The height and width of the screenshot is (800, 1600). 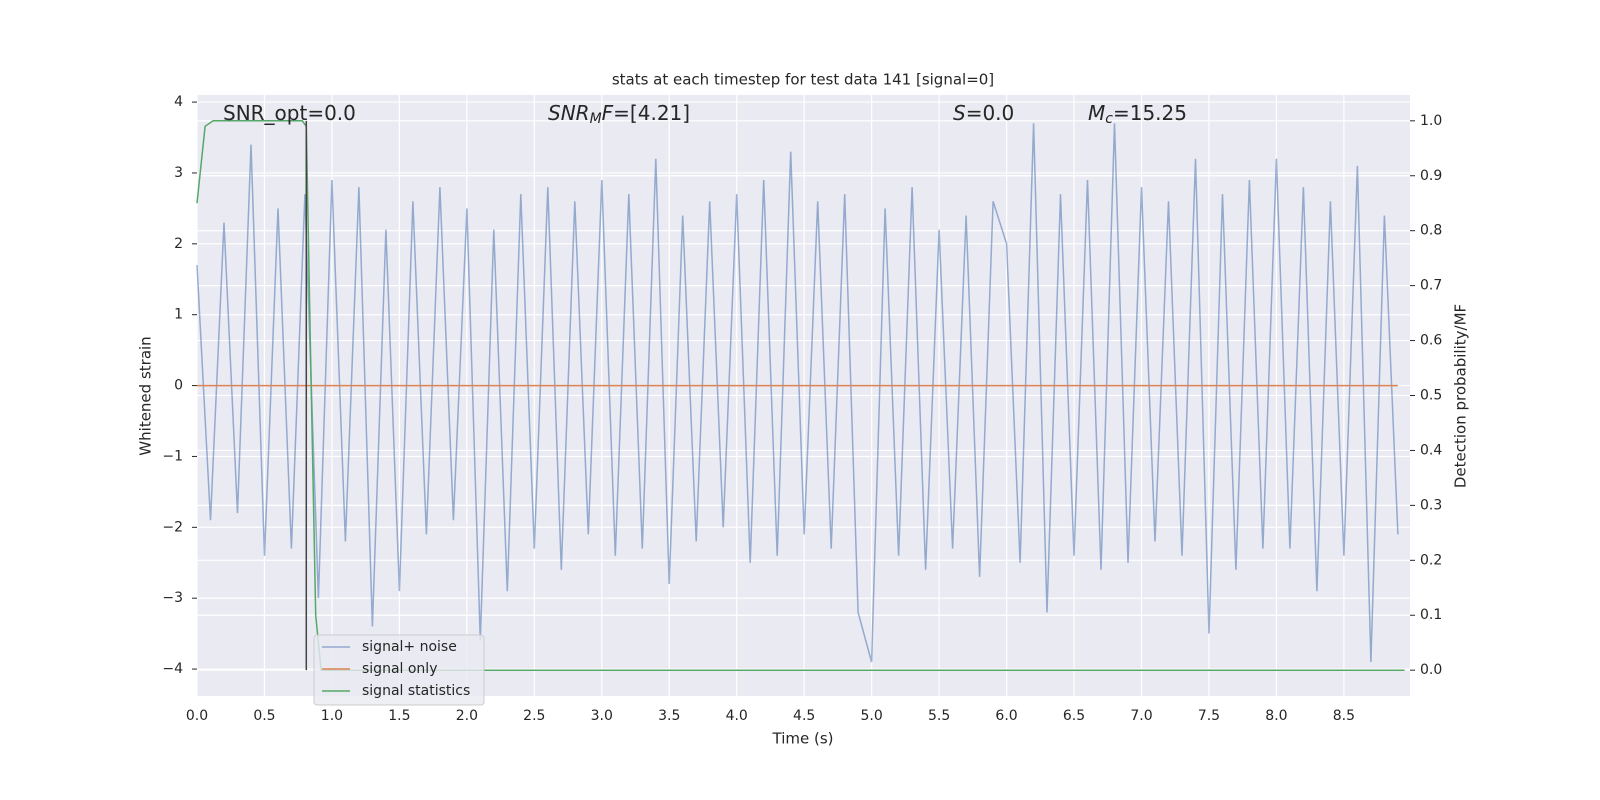 What do you see at coordinates (1344, 716) in the screenshot?
I see `x-tick-label: 8.5` at bounding box center [1344, 716].